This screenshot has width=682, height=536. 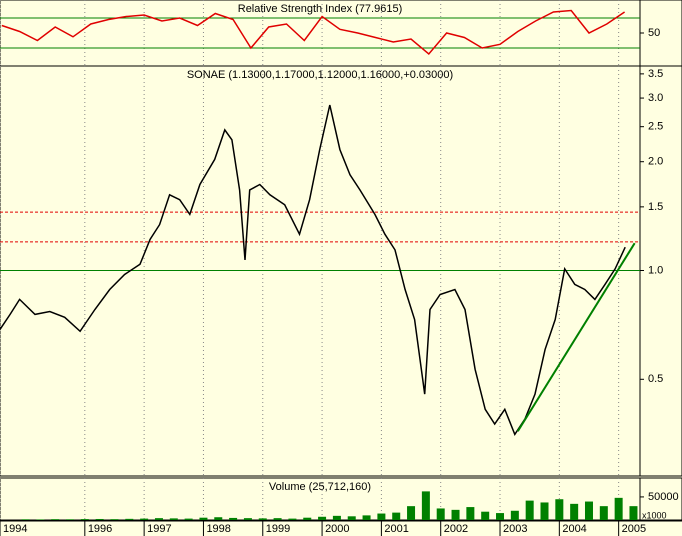 What do you see at coordinates (15, 529) in the screenshot?
I see `x-tick-label: 1994` at bounding box center [15, 529].